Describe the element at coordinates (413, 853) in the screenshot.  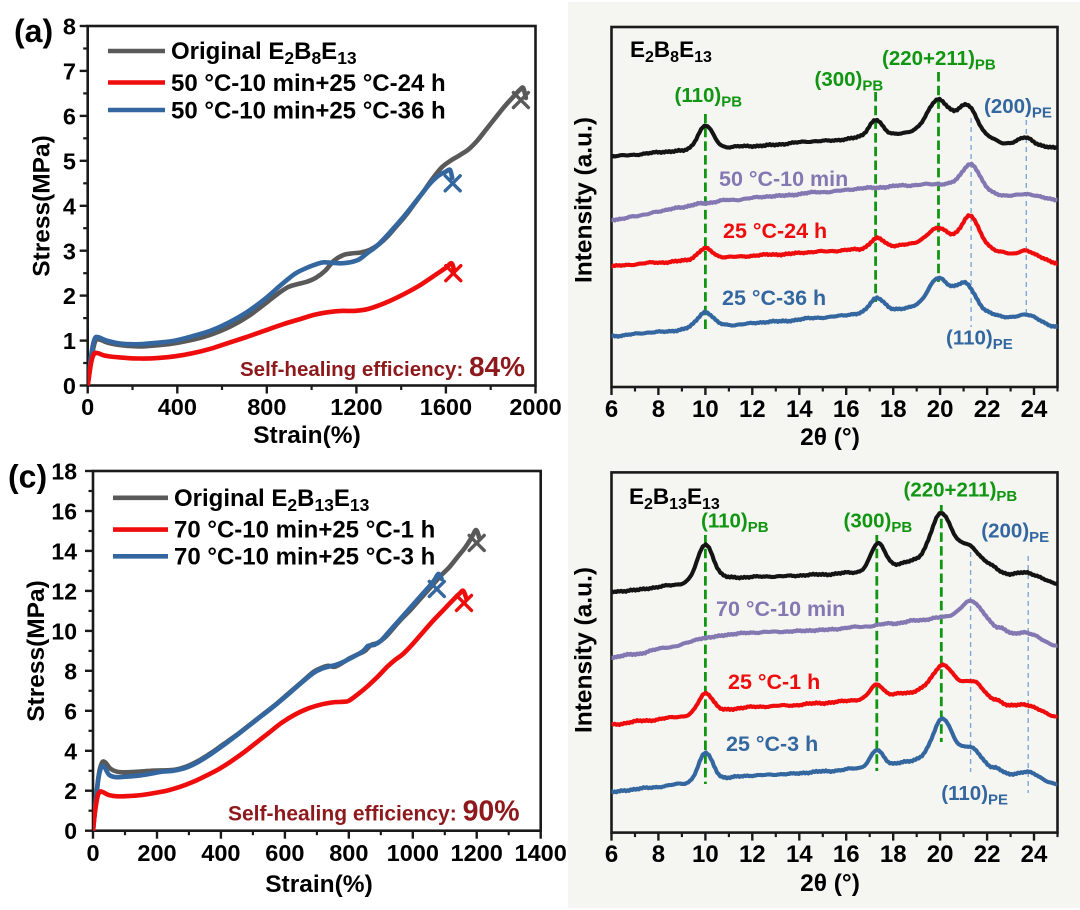
I see `svg-text: 1000` at that location.